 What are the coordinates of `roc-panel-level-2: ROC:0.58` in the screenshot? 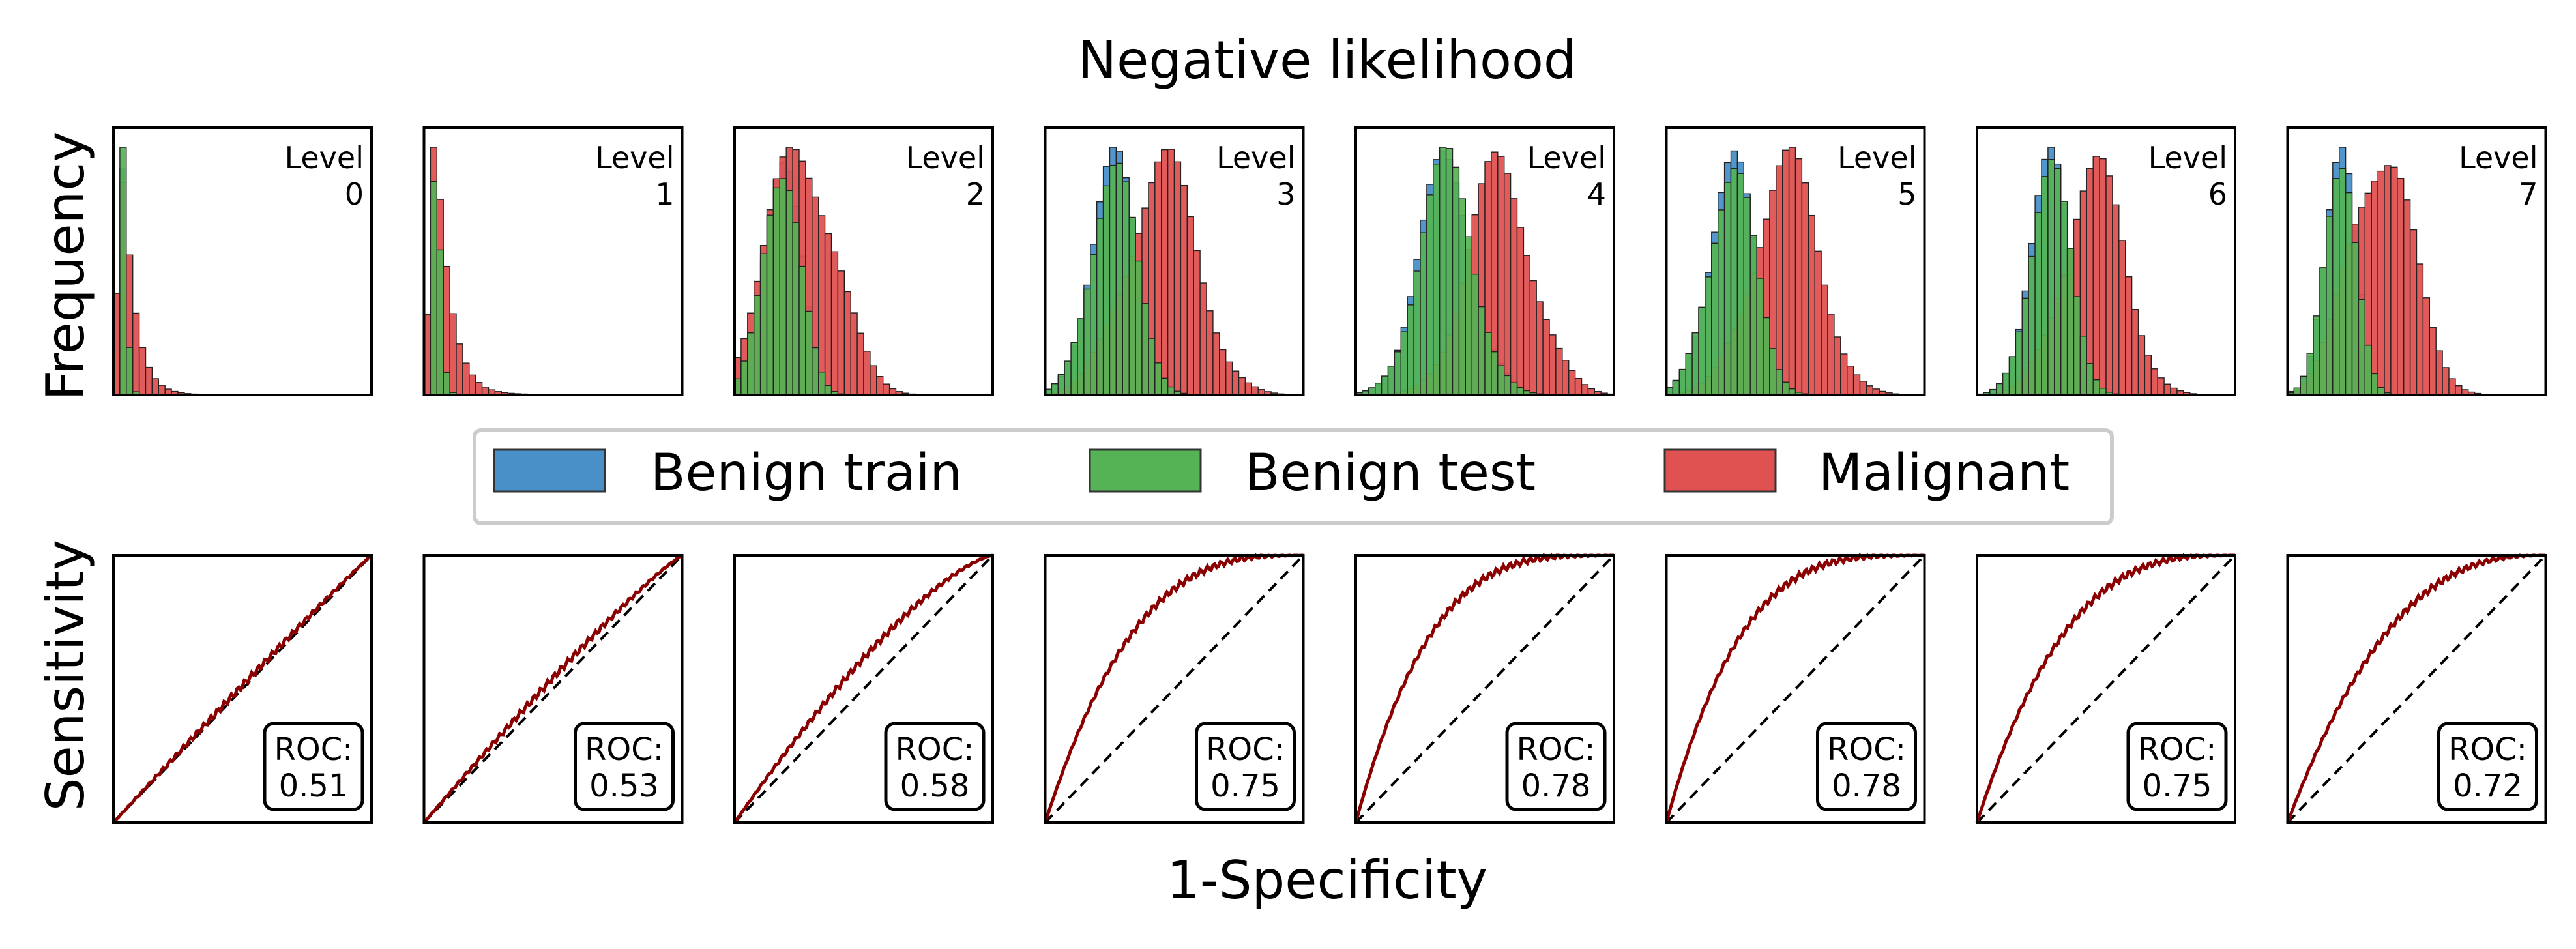 It's located at (863, 688).